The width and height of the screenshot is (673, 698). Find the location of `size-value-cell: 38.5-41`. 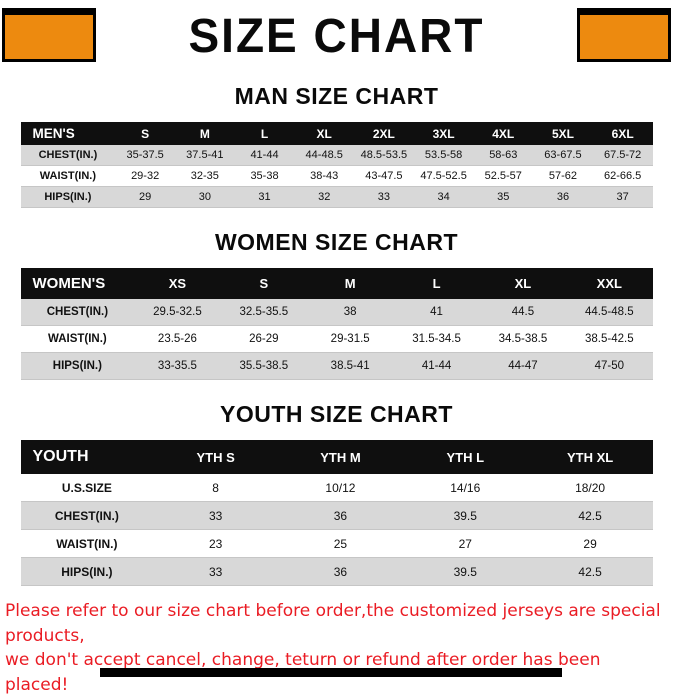

size-value-cell: 38.5-41 is located at coordinates (350, 366).